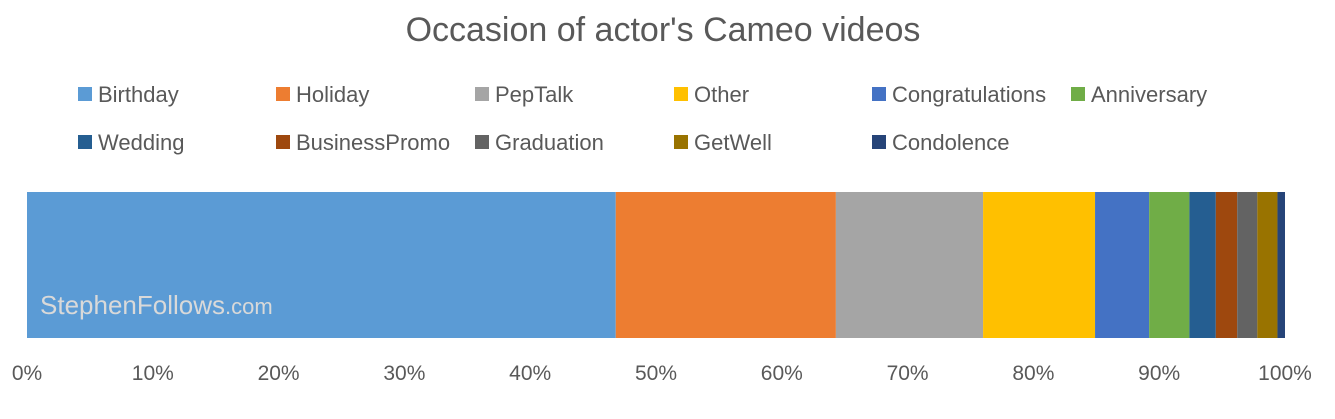 The image size is (1335, 419). I want to click on bar-getwell, so click(1267, 265).